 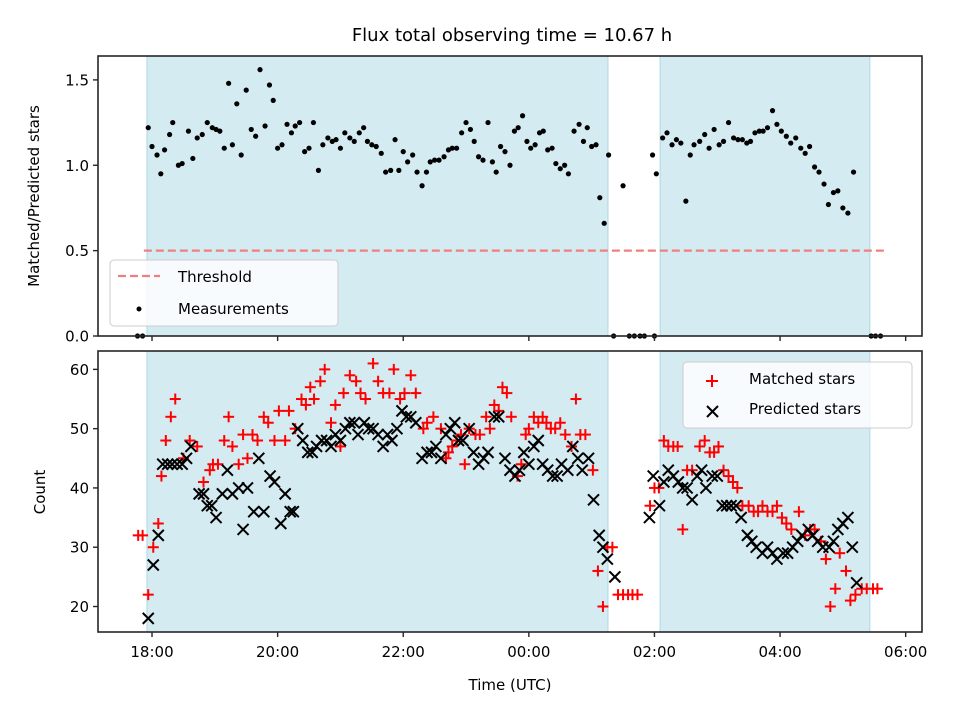 I want to click on y-tick-label: 0.5, so click(x=77, y=251).